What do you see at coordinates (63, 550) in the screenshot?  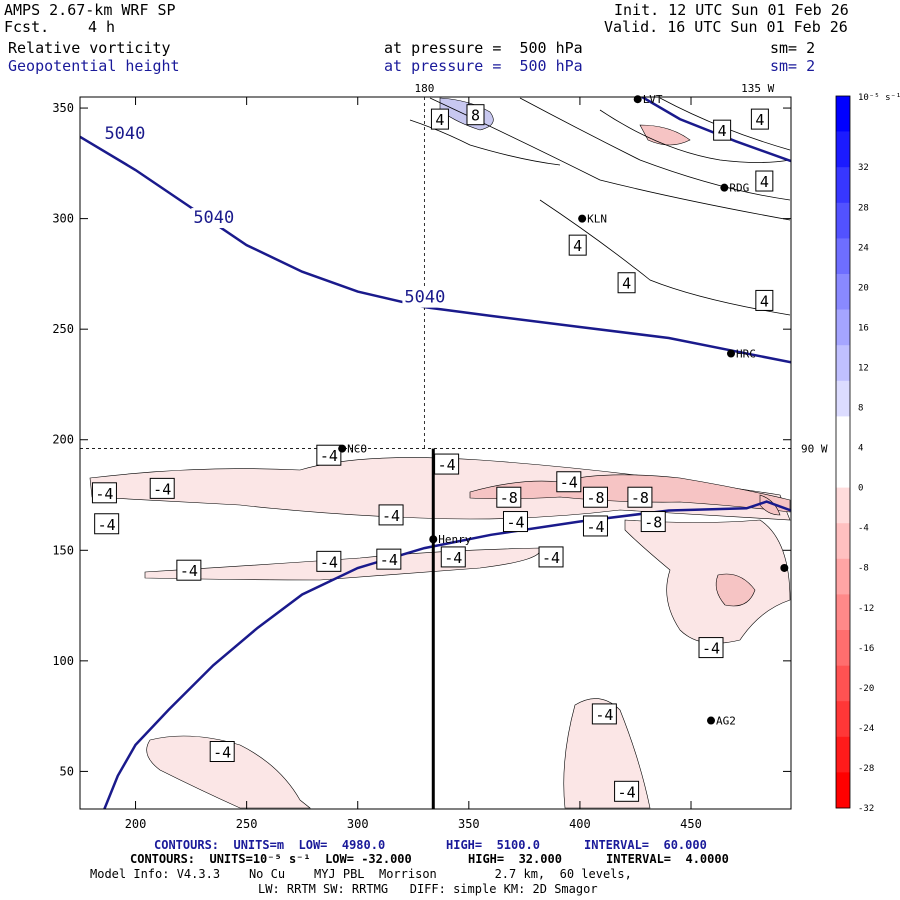 I see `y-tick-label: 150` at bounding box center [63, 550].